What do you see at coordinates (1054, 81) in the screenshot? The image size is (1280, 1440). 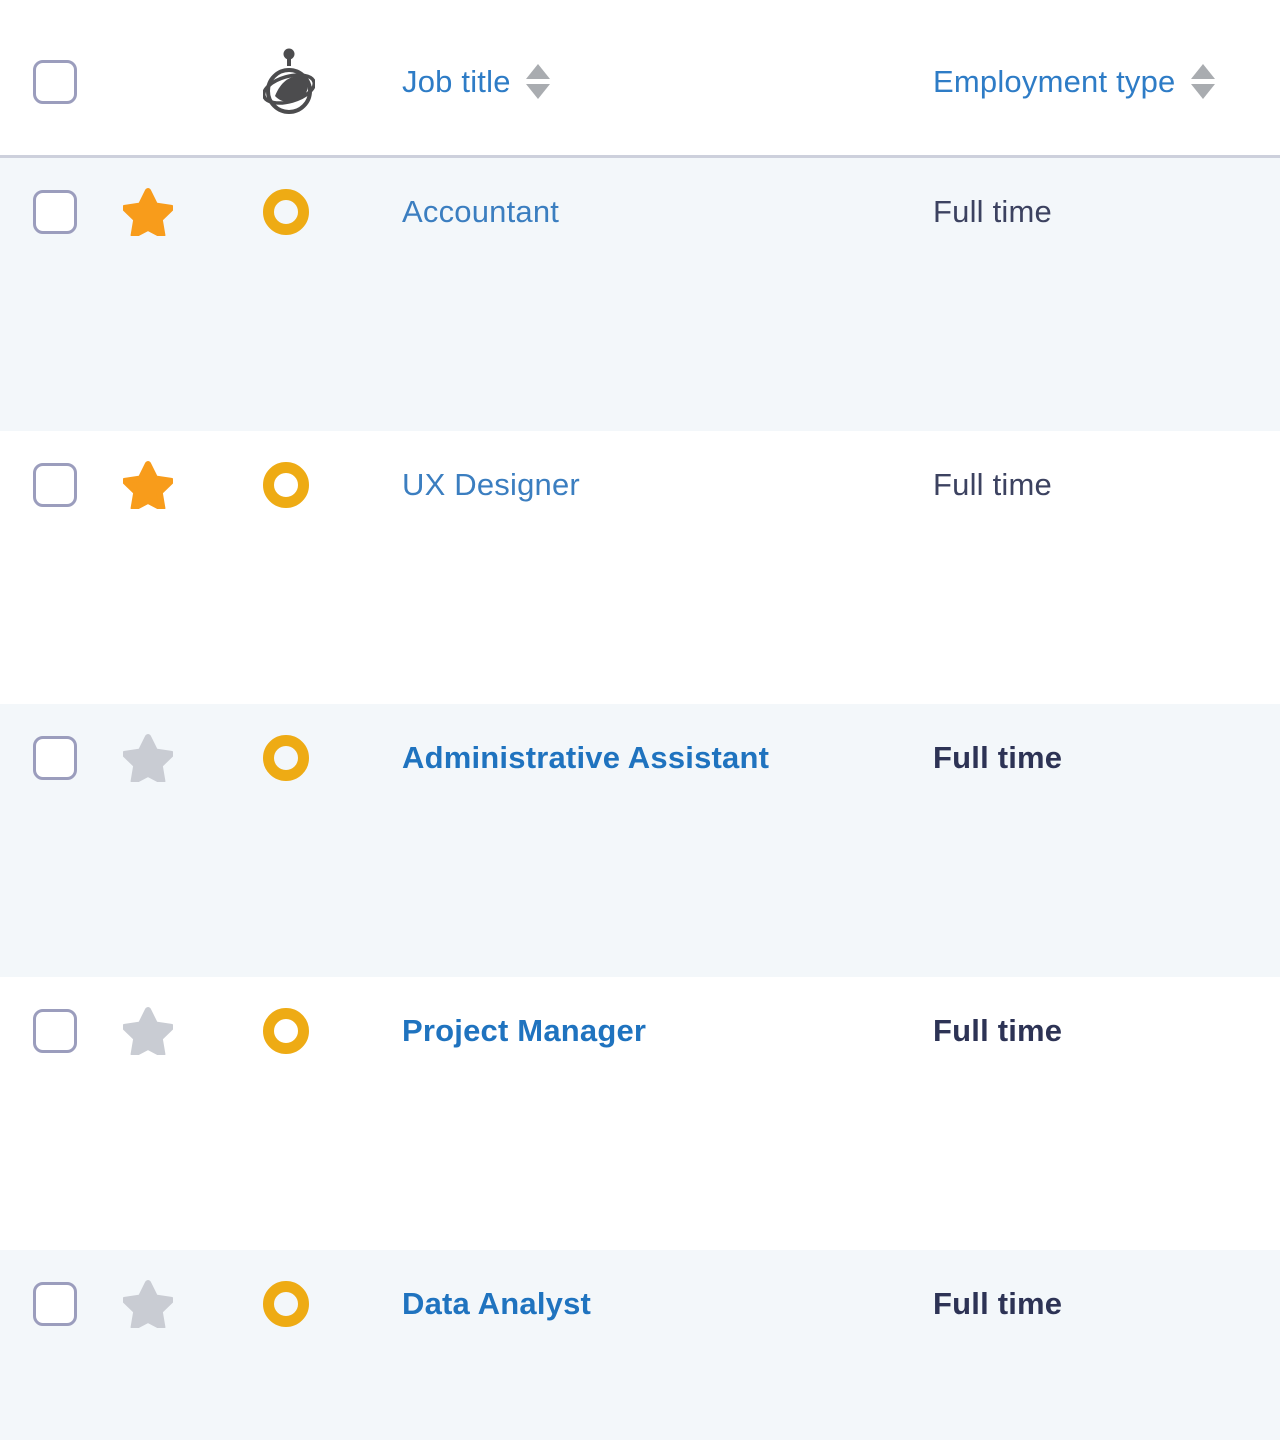 I see `employment-type-column-label: Employment type` at bounding box center [1054, 81].